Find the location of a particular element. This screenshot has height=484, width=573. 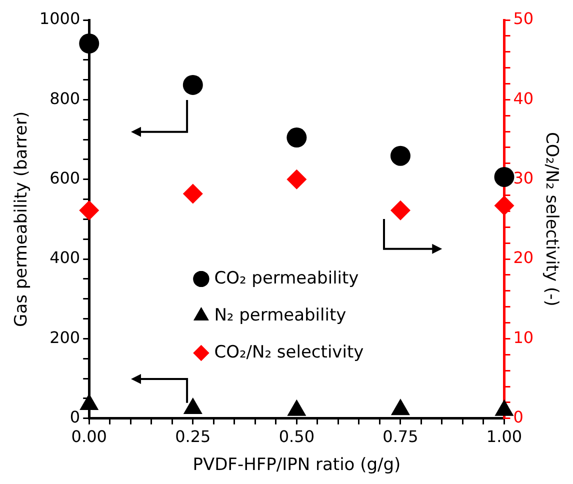

y2-axis-title: CO₂/N₂ selectivity (-) is located at coordinates (551, 219).